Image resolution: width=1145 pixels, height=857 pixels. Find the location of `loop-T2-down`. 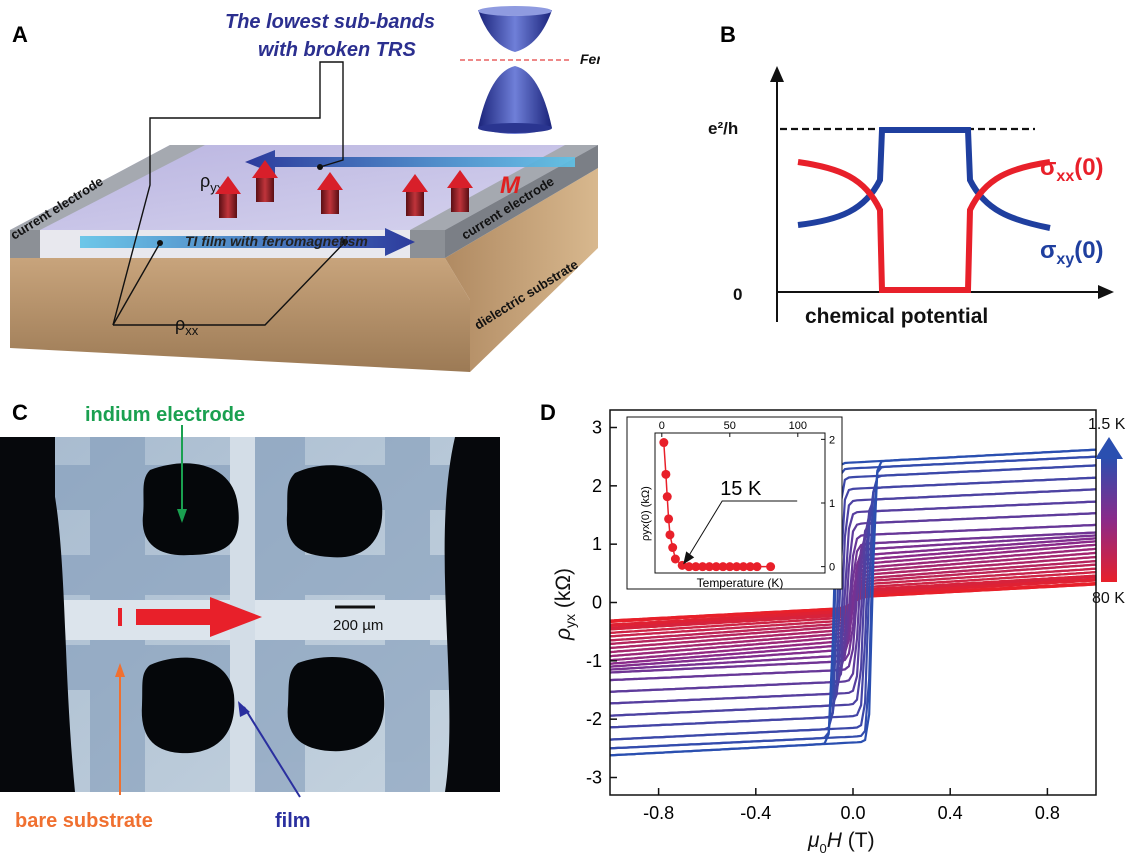

loop-T2-down is located at coordinates (853, 602).